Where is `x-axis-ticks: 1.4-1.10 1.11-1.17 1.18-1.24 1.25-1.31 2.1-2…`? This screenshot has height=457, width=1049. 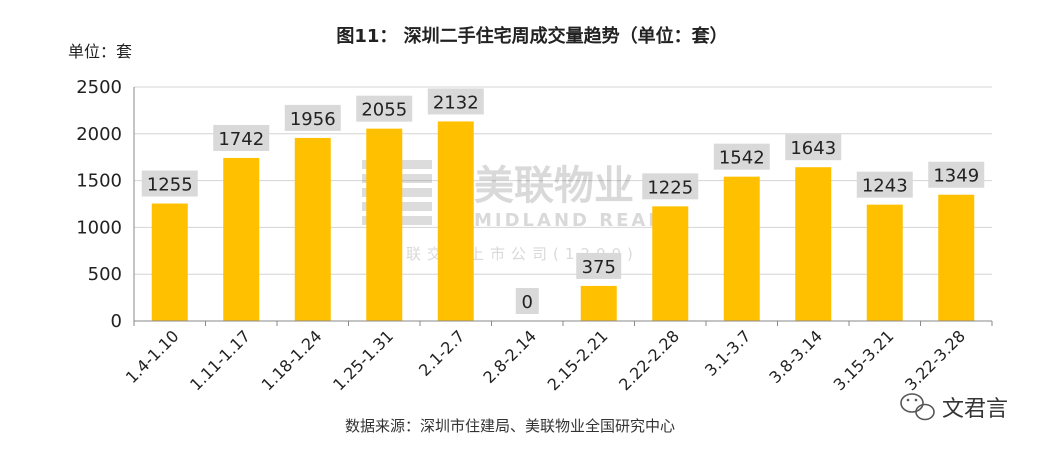 x-axis-ticks: 1.4-1.10 1.11-1.17 1.18-1.24 1.25-1.31 2.1-2… is located at coordinates (545, 360).